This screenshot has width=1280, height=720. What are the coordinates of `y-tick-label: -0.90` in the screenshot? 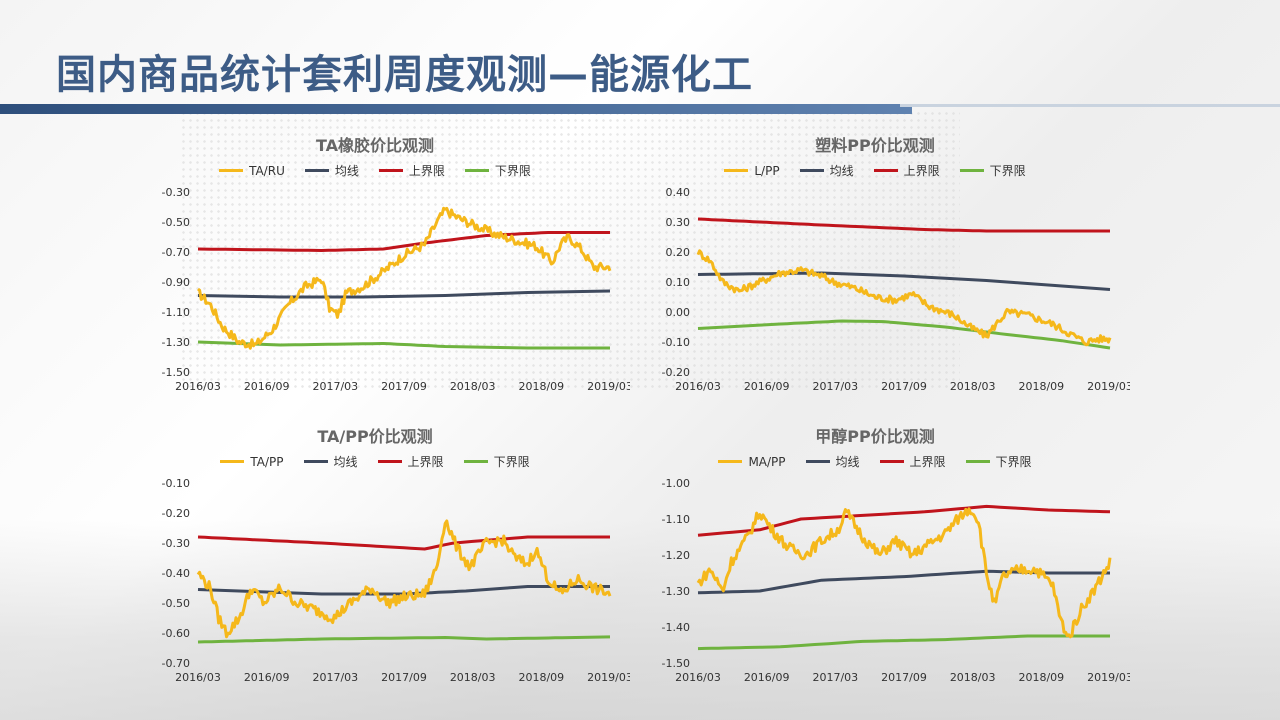 It's located at (176, 282).